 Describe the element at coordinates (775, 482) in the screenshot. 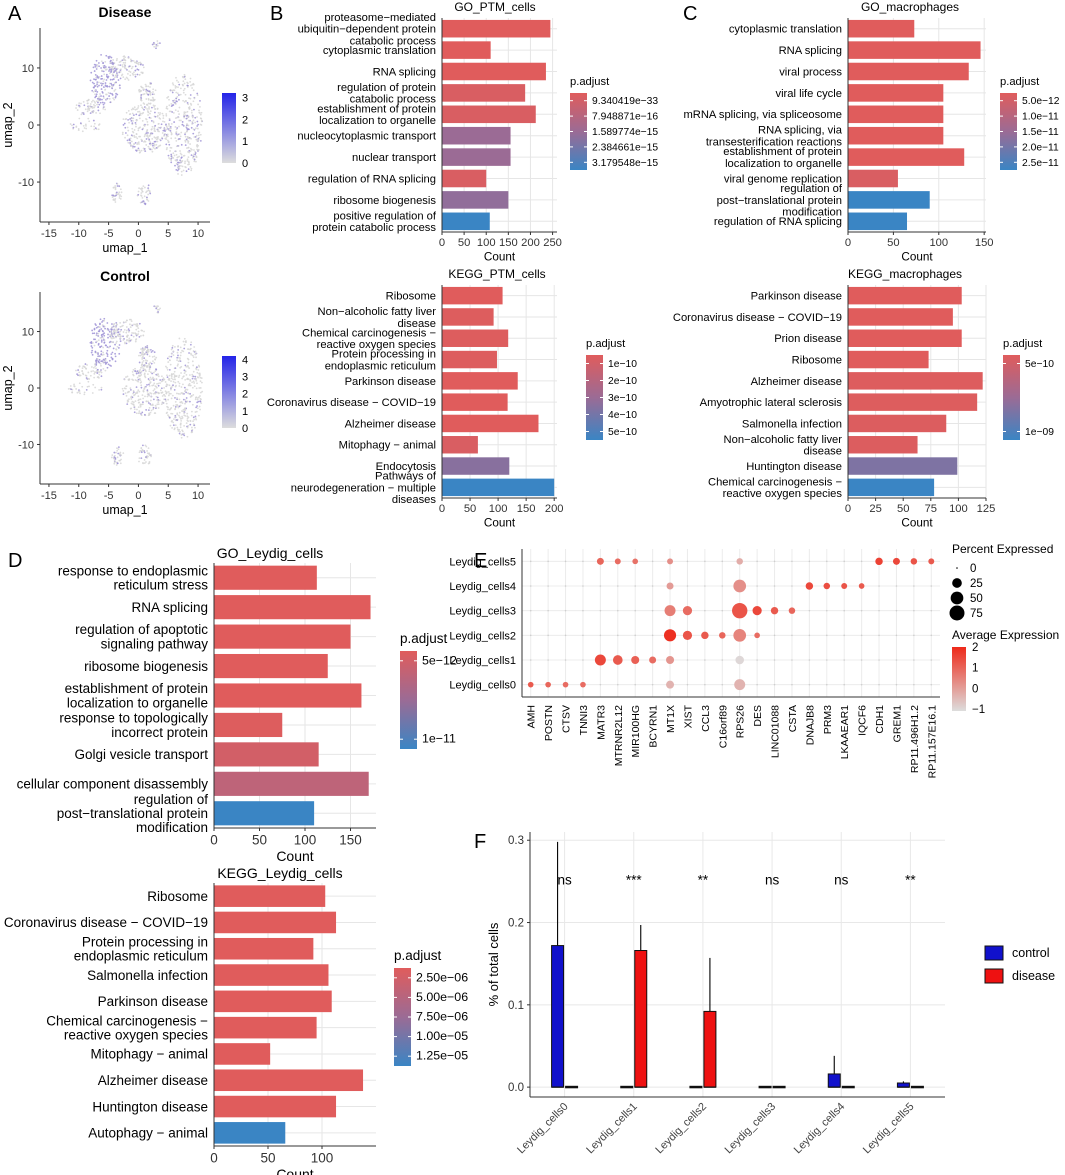

I see `category-label: Chemical carcinogenesis −` at that location.